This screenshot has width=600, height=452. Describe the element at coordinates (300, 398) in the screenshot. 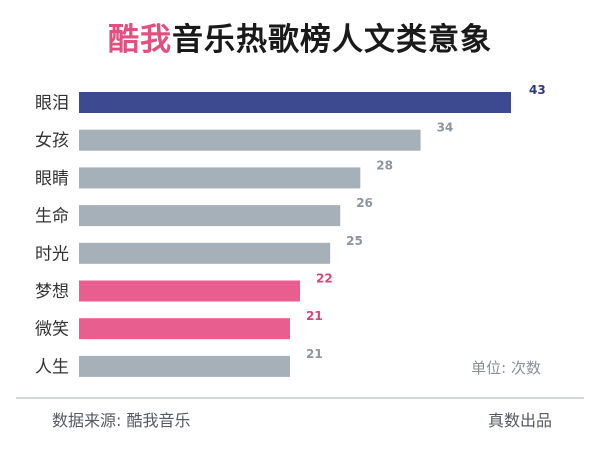

I see `footer-divider` at that location.